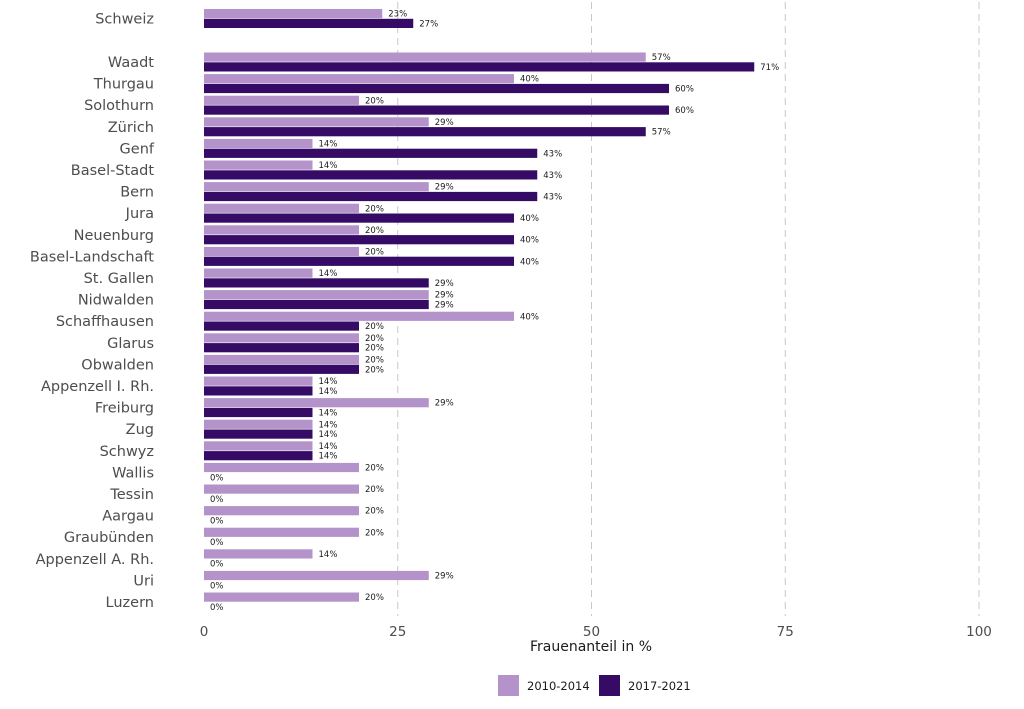 Image resolution: width=1024 pixels, height=709 pixels. What do you see at coordinates (374, 253) in the screenshot?
I see `value-label-2010-2014-basel-landschaft: 20%` at bounding box center [374, 253].